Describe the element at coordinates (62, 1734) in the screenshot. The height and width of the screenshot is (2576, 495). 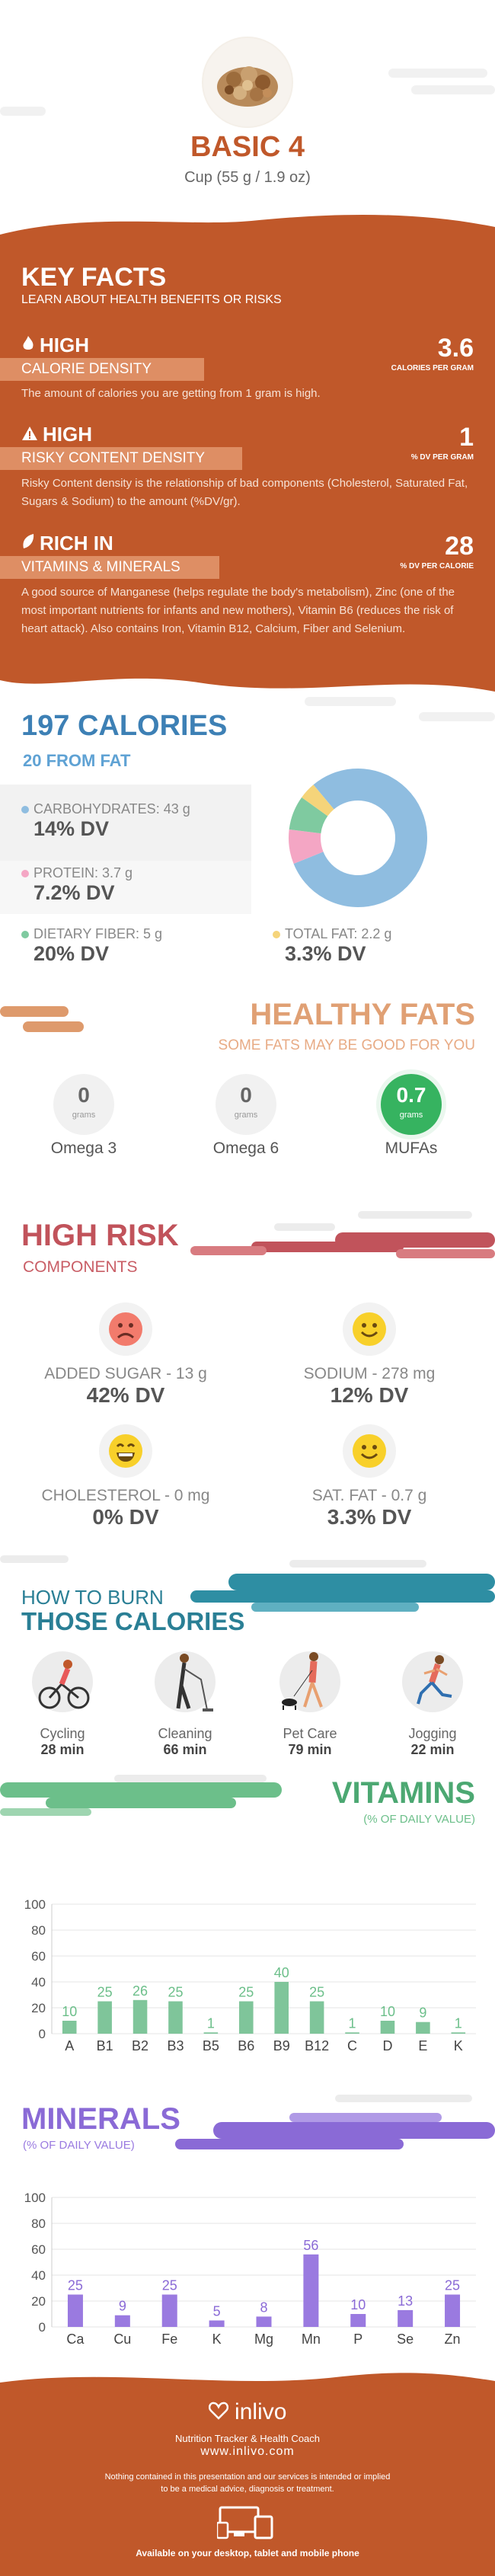
I see `burn-activity: Cycling` at that location.